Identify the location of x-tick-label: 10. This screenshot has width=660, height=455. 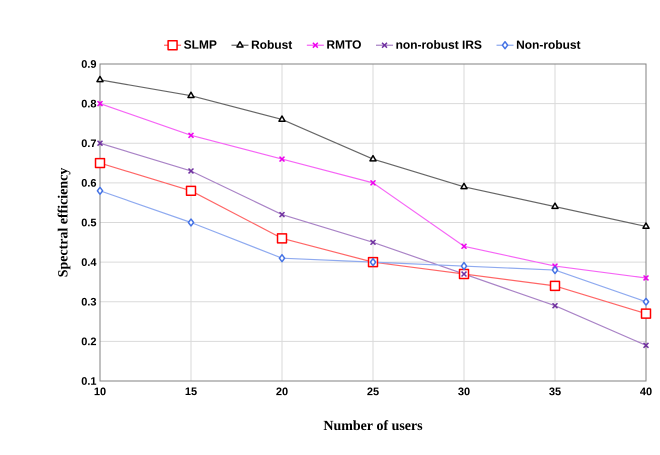
(100, 392).